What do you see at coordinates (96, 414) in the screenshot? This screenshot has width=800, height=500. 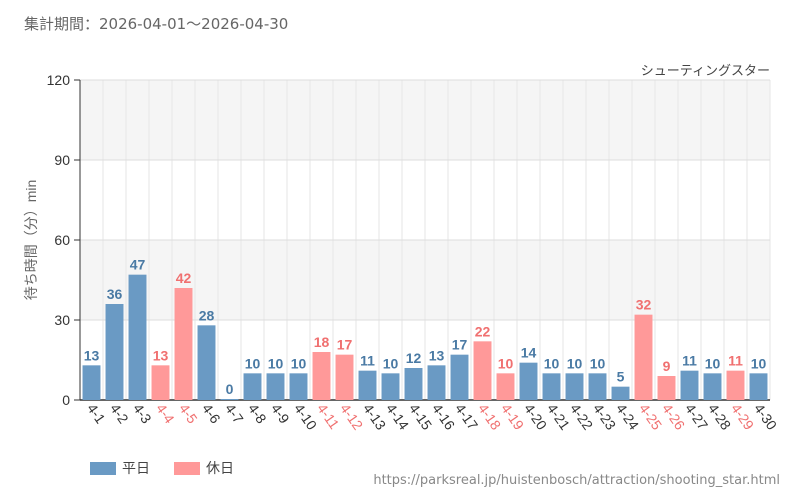 I see `x-tick-label-4-1: 4-1` at bounding box center [96, 414].